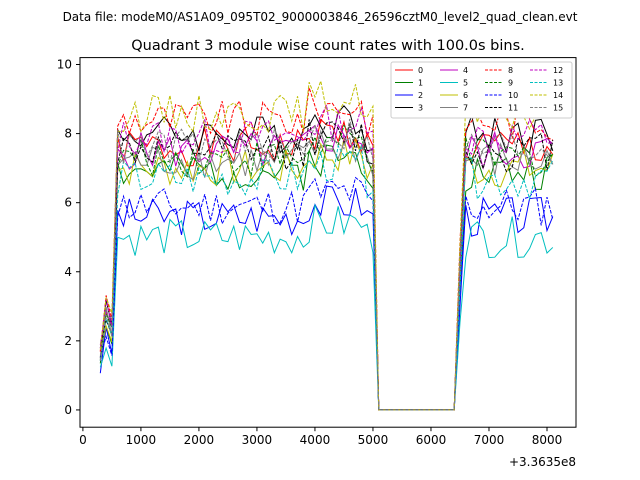 This screenshot has height=480, width=640. What do you see at coordinates (257, 440) in the screenshot?
I see `x-tick-label: 3000` at bounding box center [257, 440].